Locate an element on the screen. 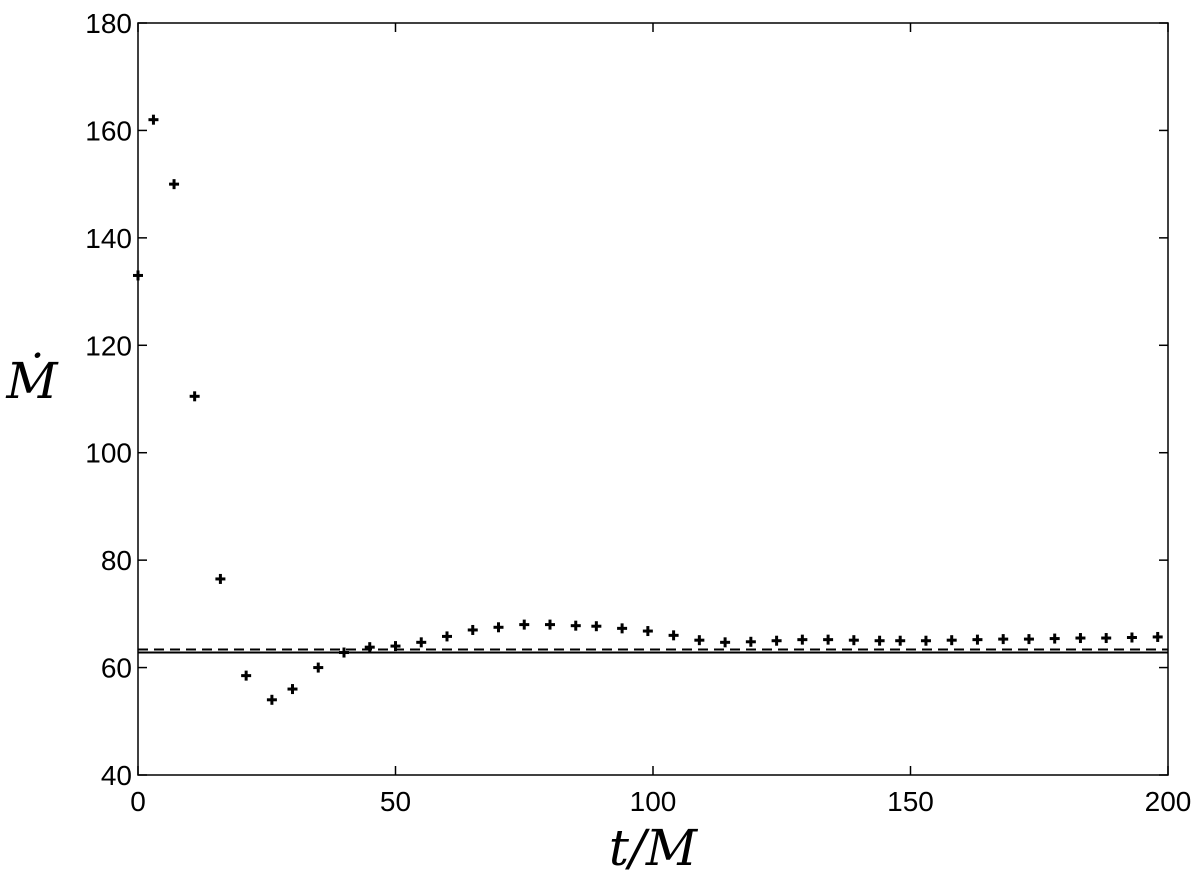  x-tick-label: 150 is located at coordinates (910, 801).